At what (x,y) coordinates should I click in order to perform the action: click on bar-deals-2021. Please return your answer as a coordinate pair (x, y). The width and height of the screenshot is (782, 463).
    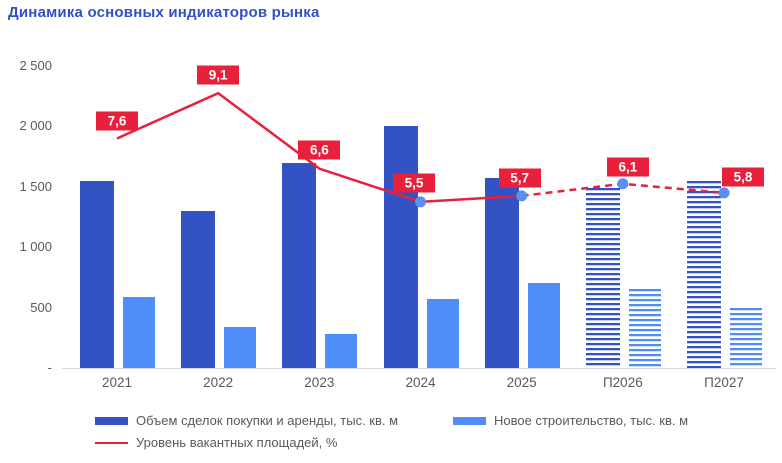
    Looking at the image, I should click on (97, 274).